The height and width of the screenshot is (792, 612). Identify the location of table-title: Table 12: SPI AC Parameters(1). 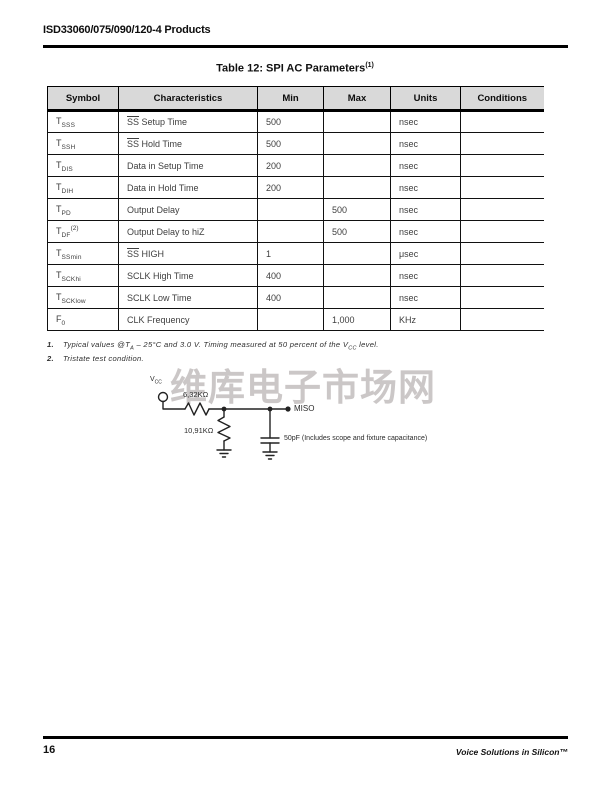
(295, 68).